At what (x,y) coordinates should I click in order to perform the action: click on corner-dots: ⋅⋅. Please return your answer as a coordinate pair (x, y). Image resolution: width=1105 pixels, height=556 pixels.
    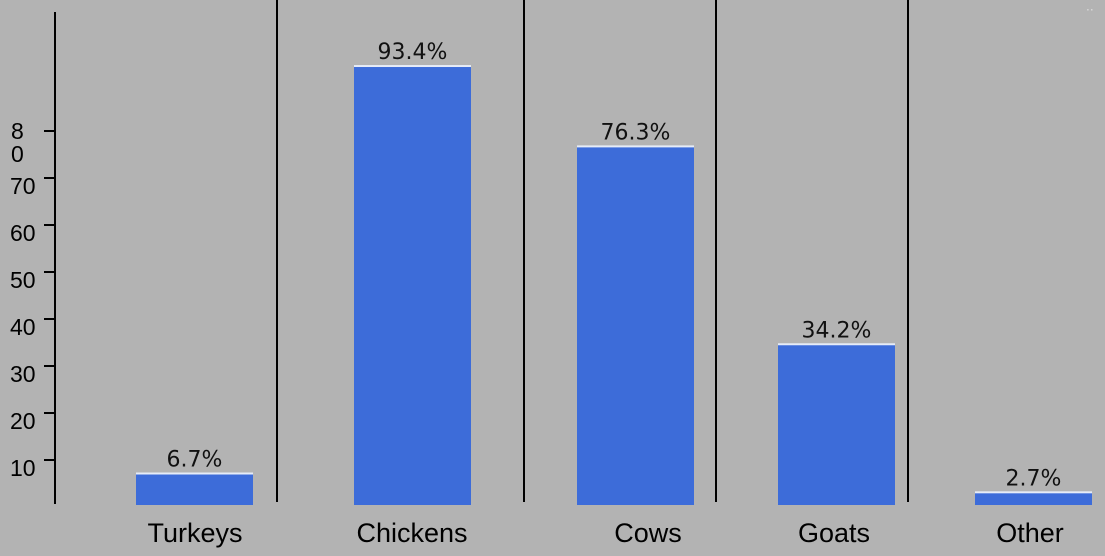
    Looking at the image, I should click on (1090, 10).